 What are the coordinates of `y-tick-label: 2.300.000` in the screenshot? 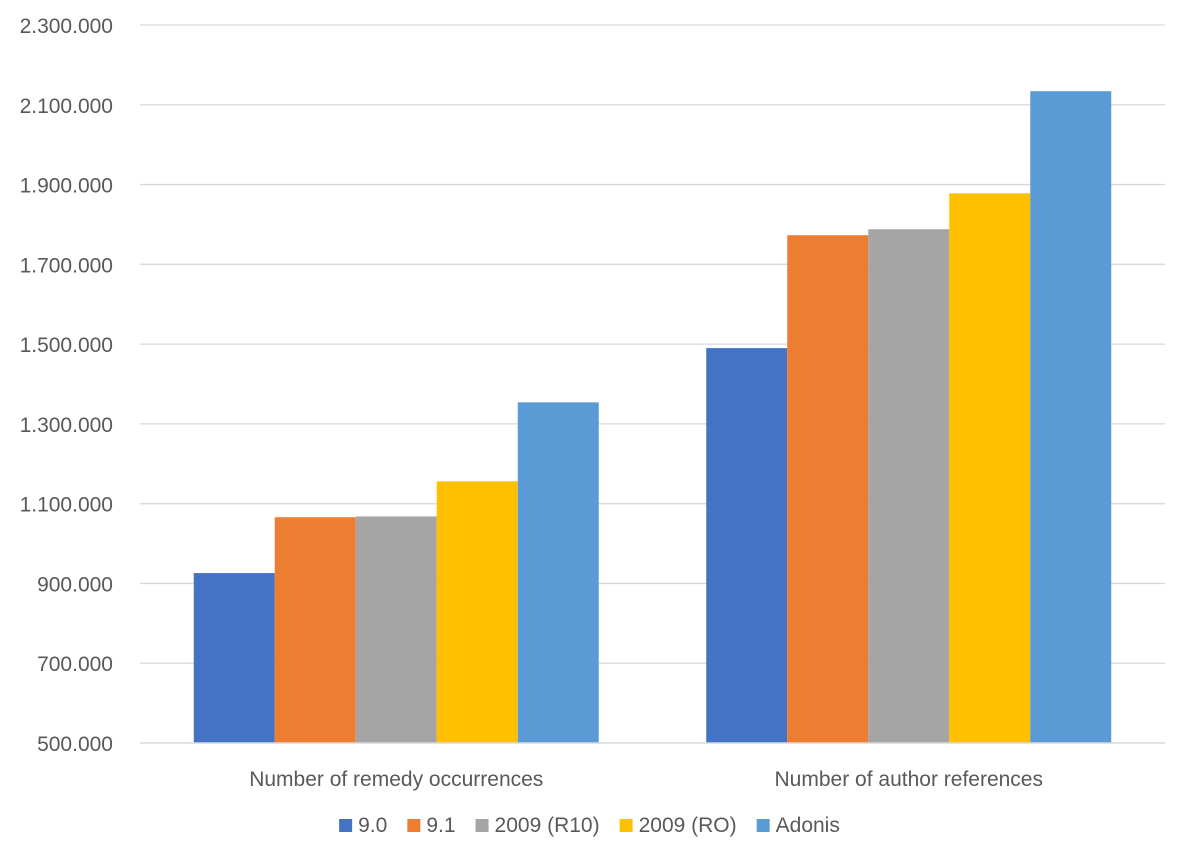 It's located at (66, 26).